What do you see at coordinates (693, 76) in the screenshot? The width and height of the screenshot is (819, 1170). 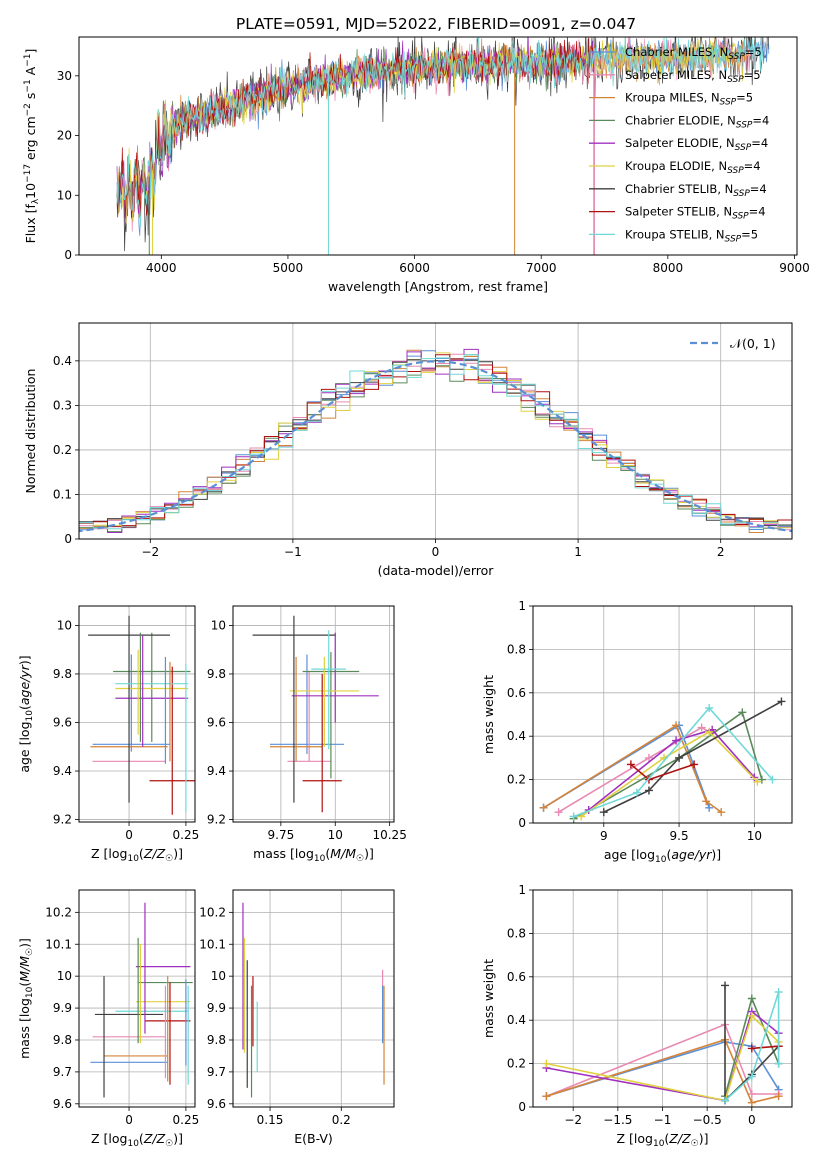 I see `legend-entry: Salpeter MILES, NSSP=5` at bounding box center [693, 76].